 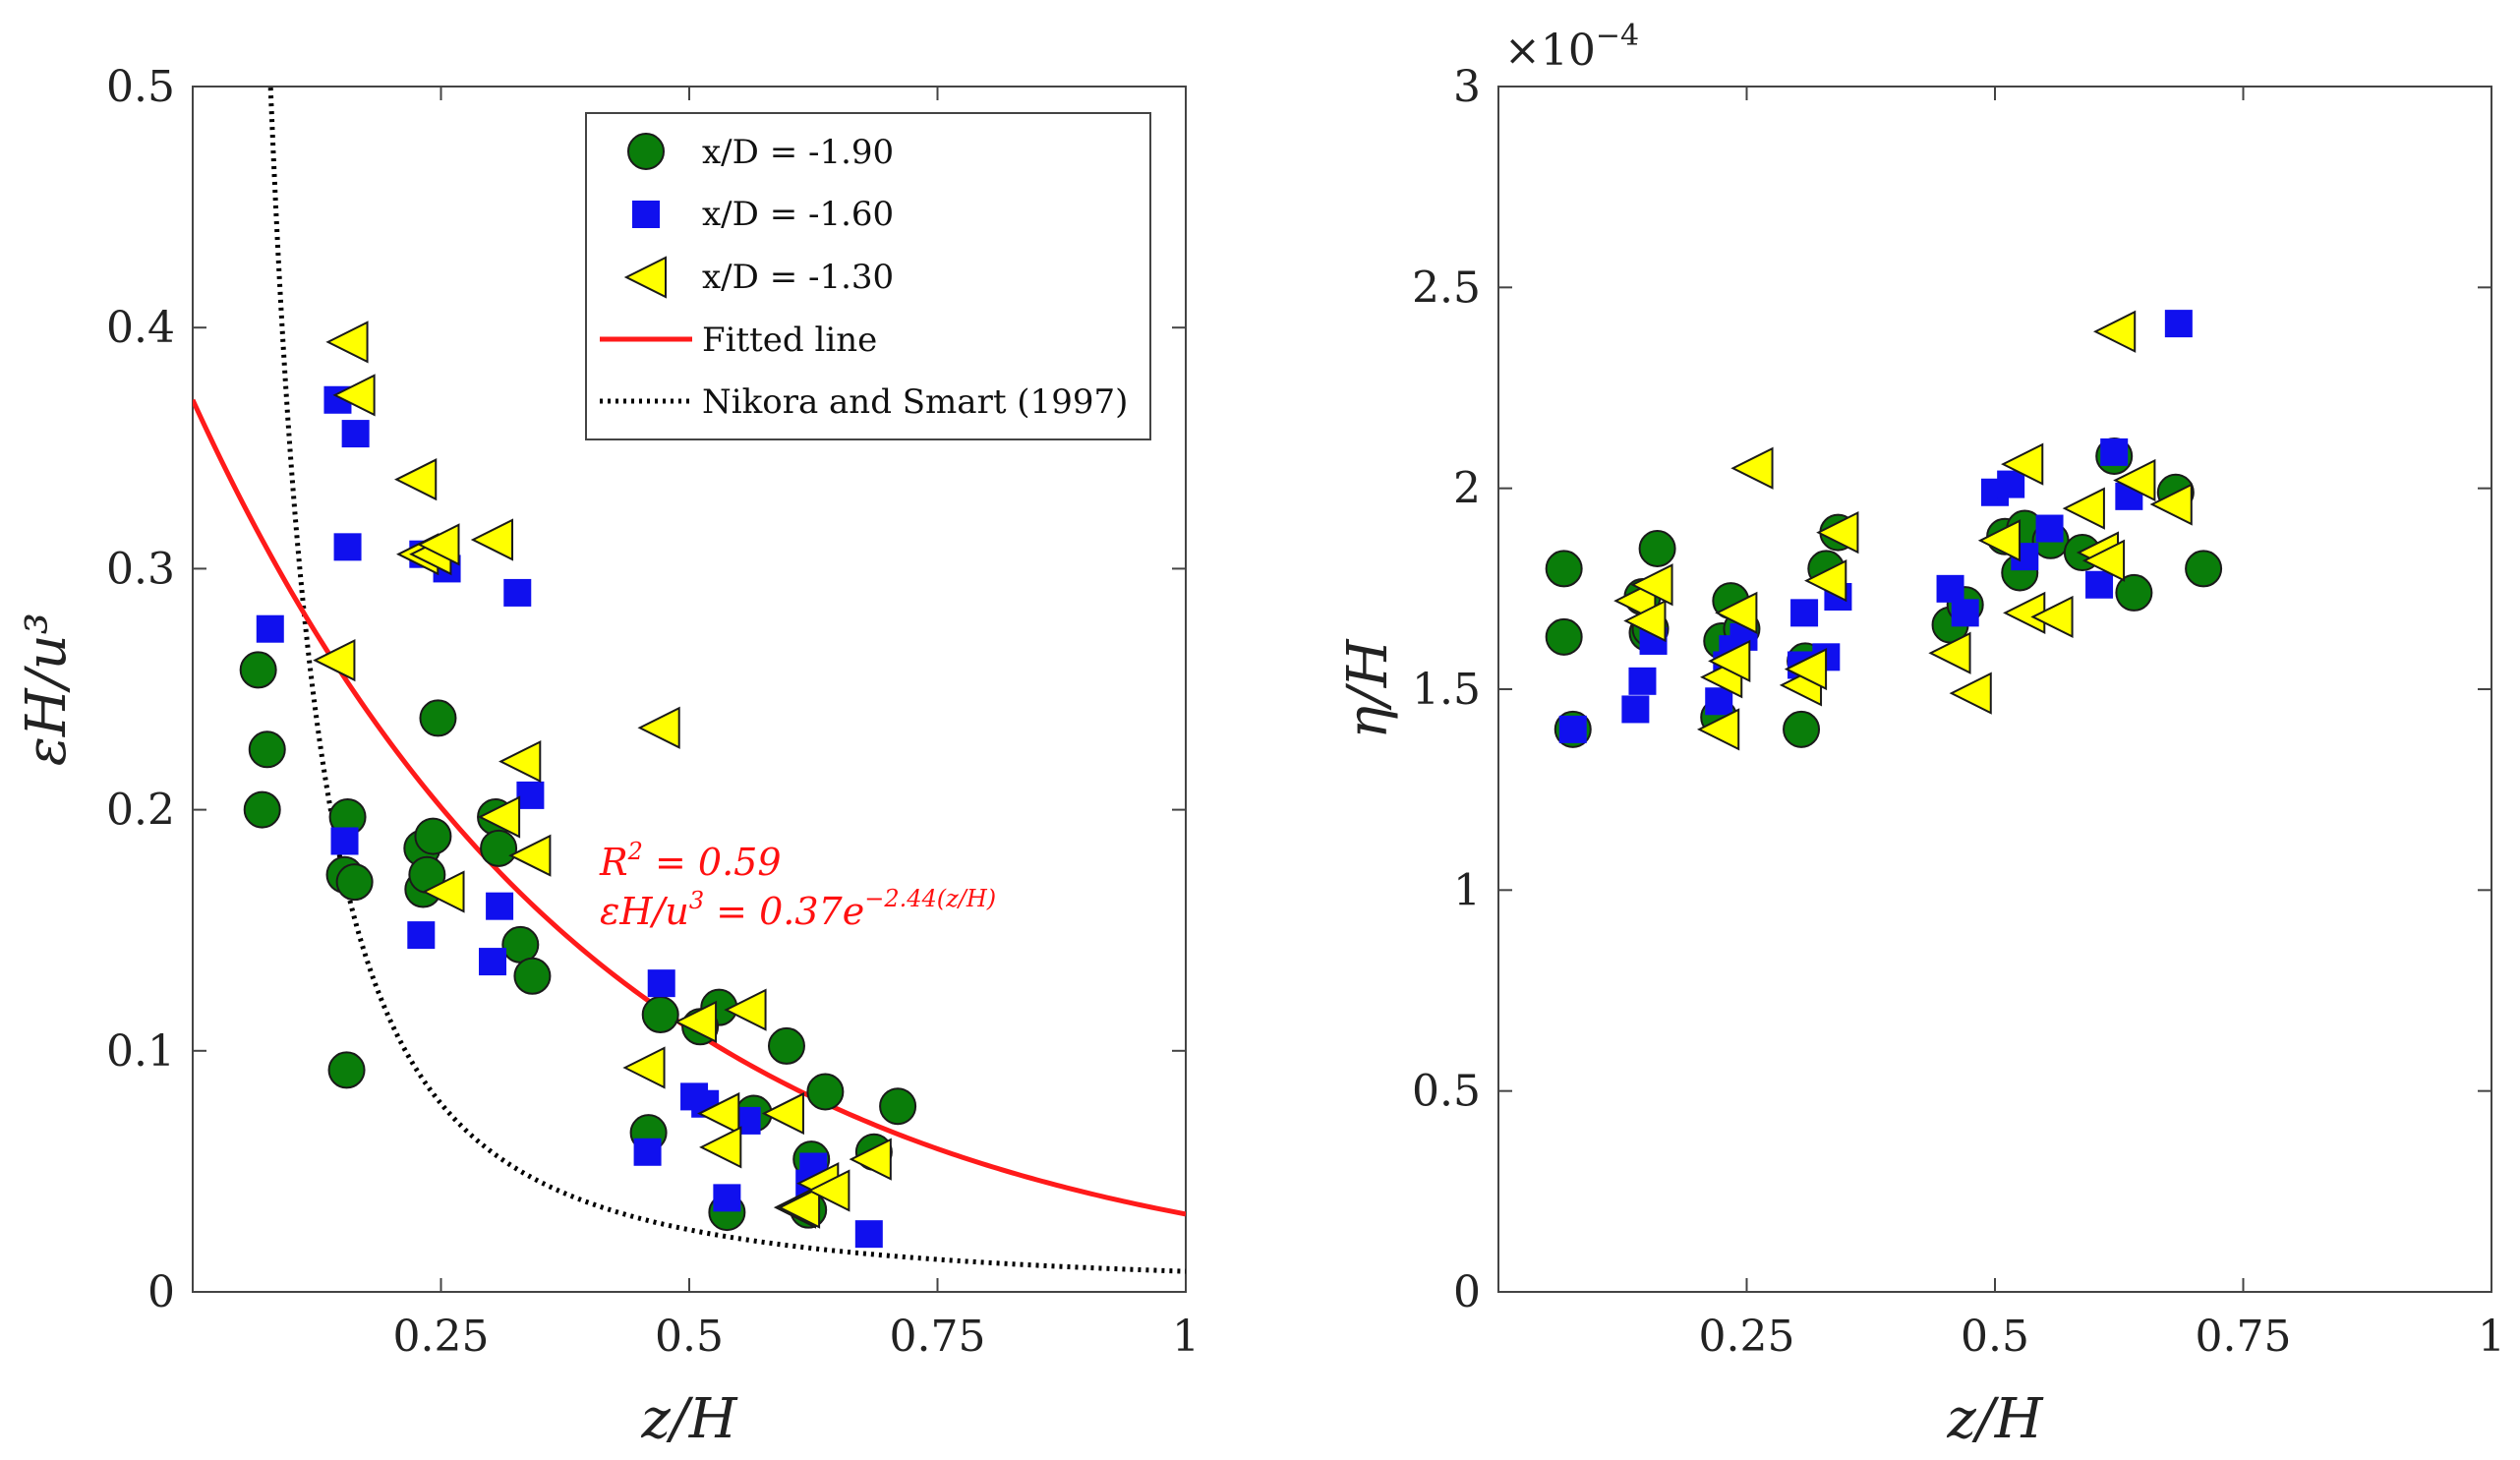 What do you see at coordinates (140, 1051) in the screenshot?
I see `left-y-tick-label: 0.1` at bounding box center [140, 1051].